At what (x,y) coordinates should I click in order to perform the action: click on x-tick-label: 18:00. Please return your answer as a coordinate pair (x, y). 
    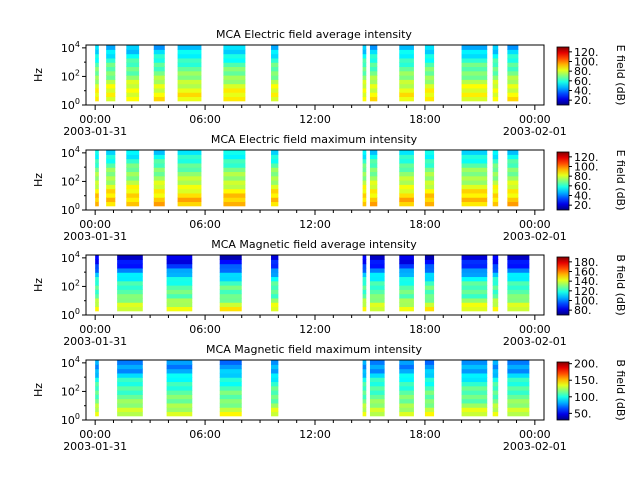
    Looking at the image, I should click on (425, 329).